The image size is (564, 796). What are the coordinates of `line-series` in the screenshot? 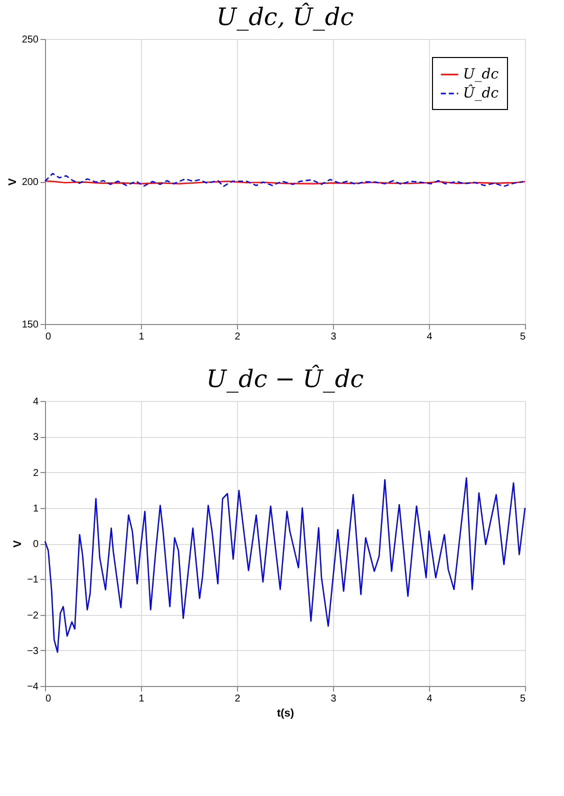 It's located at (284, 179).